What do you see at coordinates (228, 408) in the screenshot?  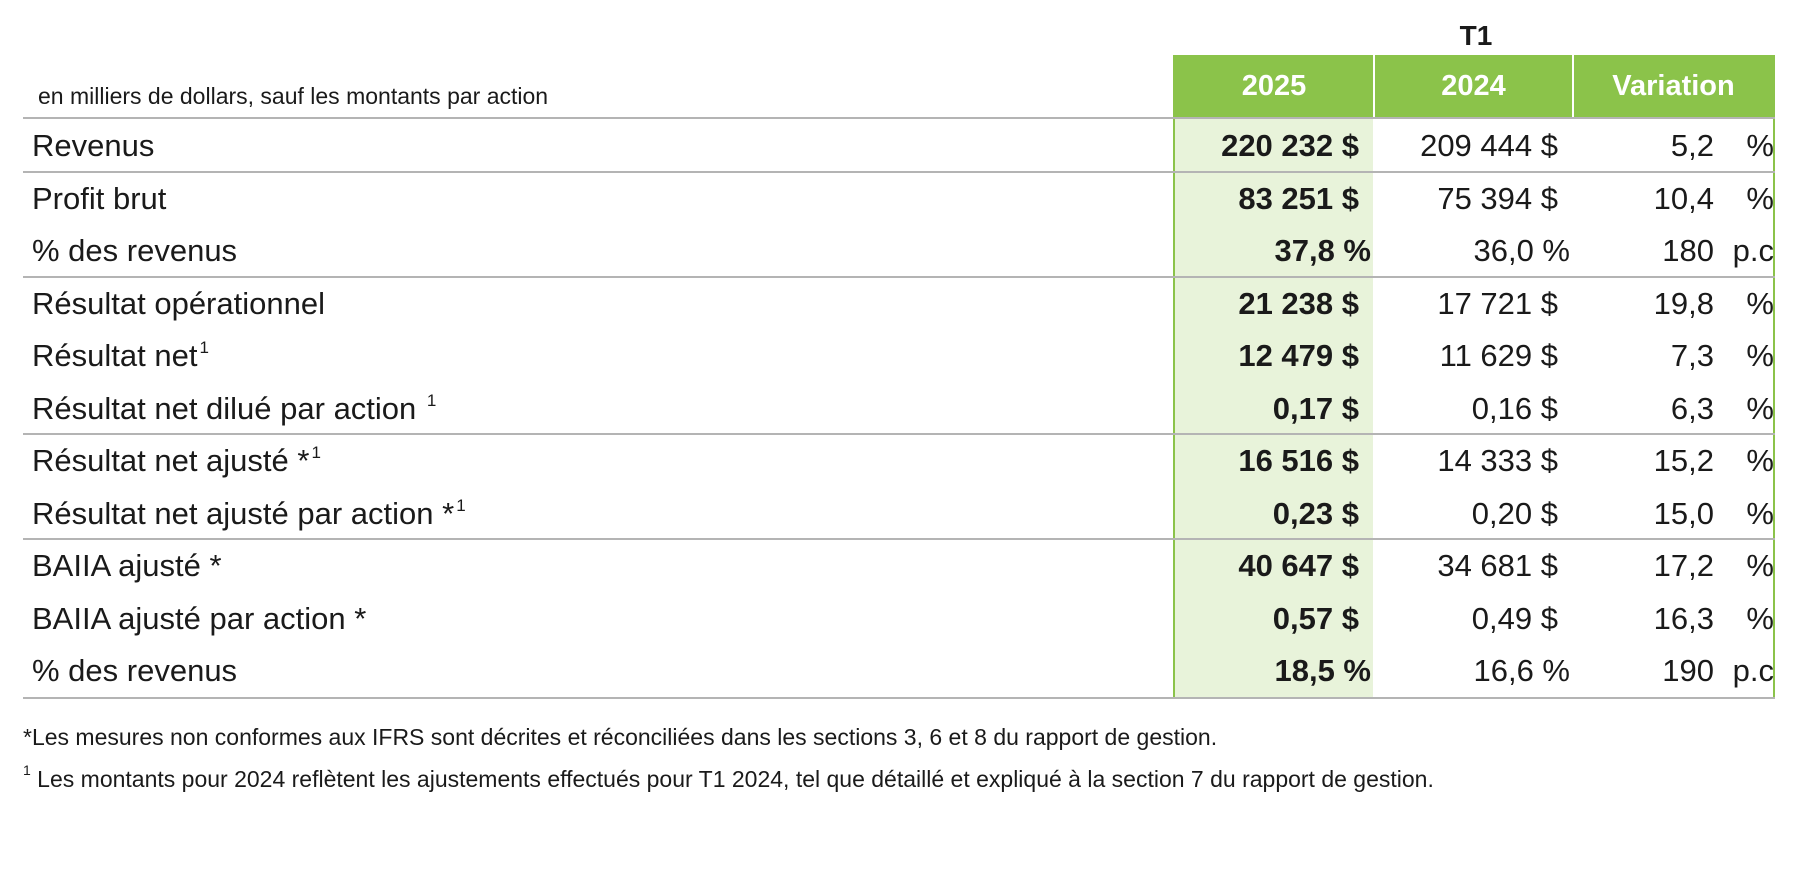 I see `row-label-text: Résultat net dilué par action` at bounding box center [228, 408].